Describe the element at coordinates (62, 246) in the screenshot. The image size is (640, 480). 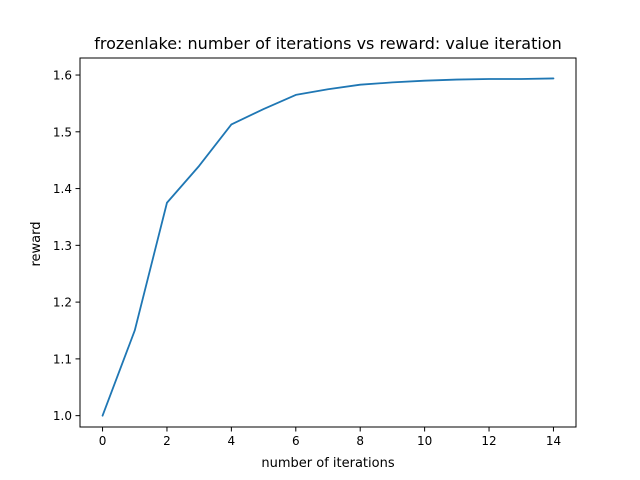
I see `y-tick-label: 1.3` at that location.